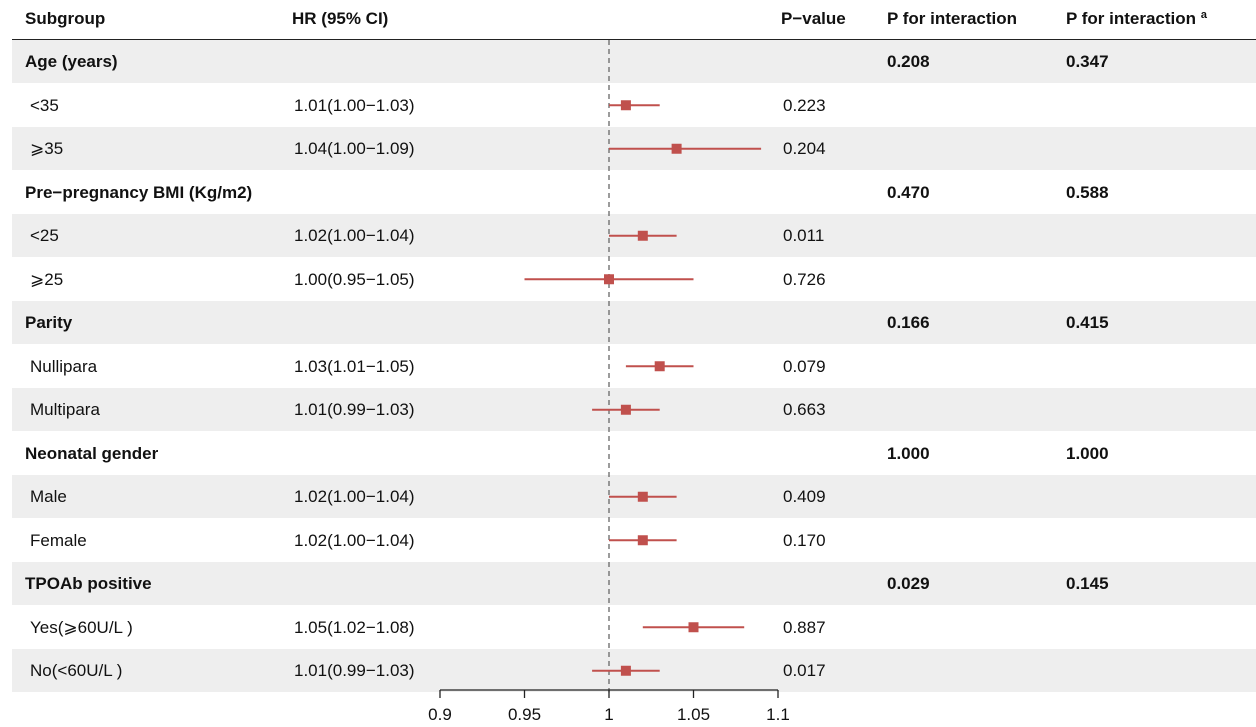 The width and height of the screenshot is (1256, 727). Describe the element at coordinates (47, 279) in the screenshot. I see `row-label: ⩾25` at that location.